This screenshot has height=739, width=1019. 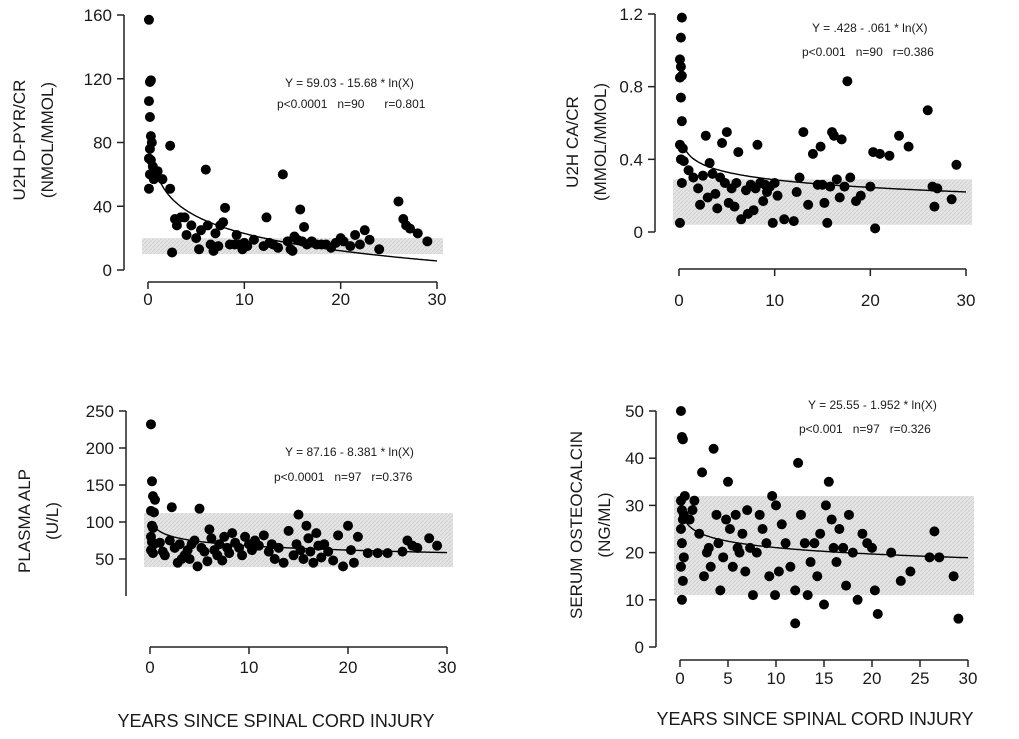 What do you see at coordinates (774, 300) in the screenshot?
I see `x-tick-label: 10` at bounding box center [774, 300].